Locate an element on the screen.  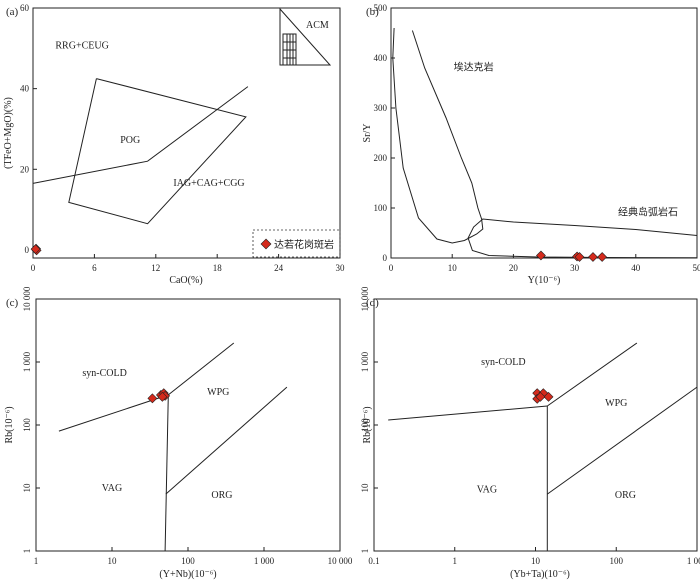
acm-inset-triangle is located at coordinates (305, 36).